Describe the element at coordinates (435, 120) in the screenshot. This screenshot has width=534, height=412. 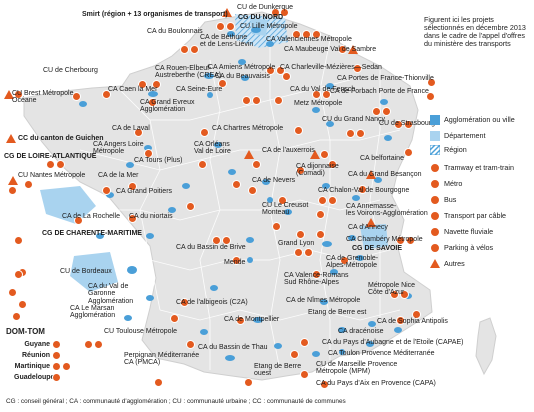
I see `blue-square-icon` at that location.